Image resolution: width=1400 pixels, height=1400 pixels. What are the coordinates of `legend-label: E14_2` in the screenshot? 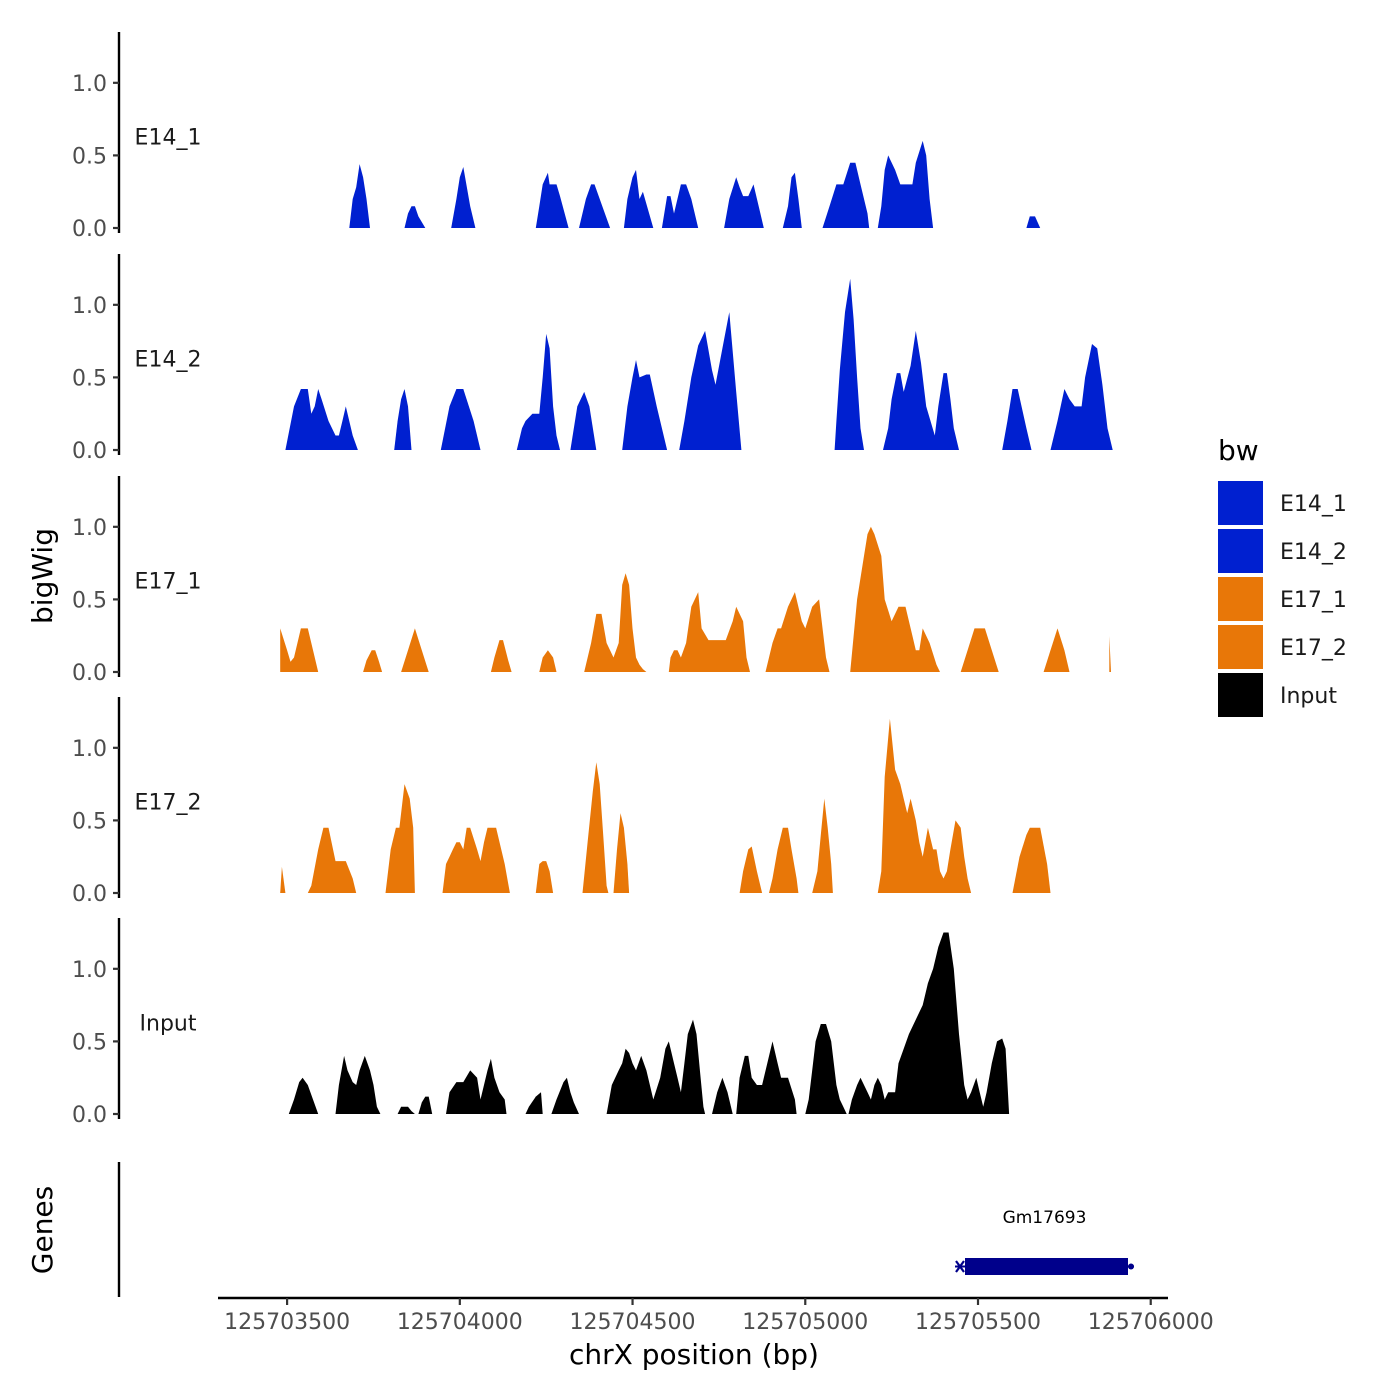 It's located at (1313, 552).